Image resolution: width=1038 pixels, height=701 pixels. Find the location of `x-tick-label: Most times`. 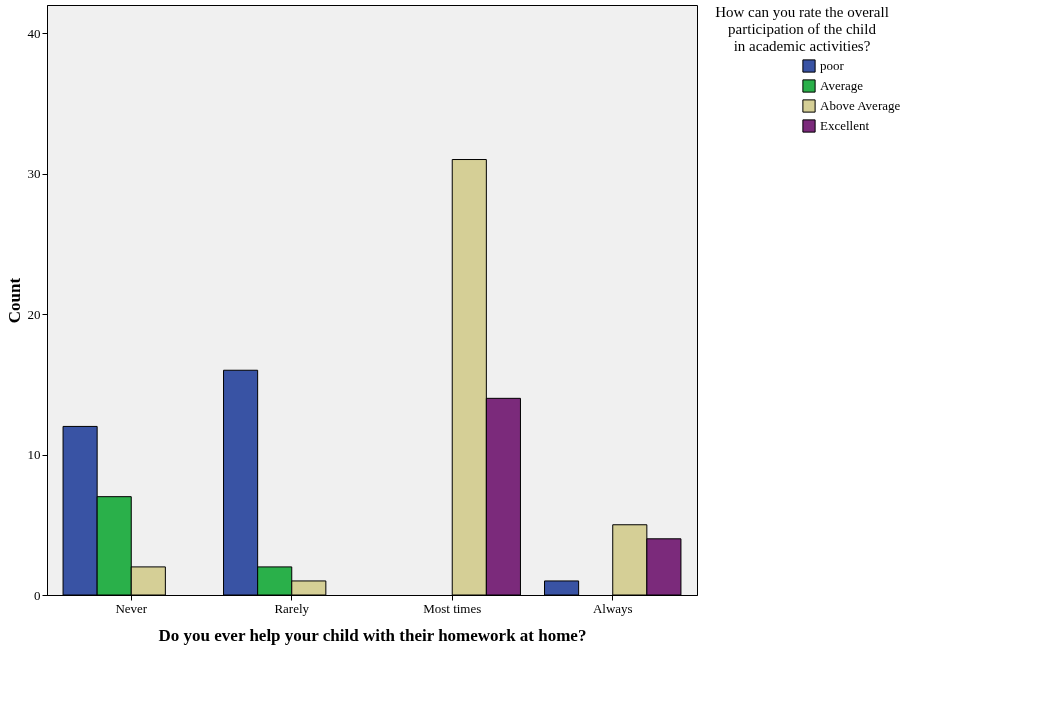

x-tick-label: Most times is located at coordinates (452, 608).